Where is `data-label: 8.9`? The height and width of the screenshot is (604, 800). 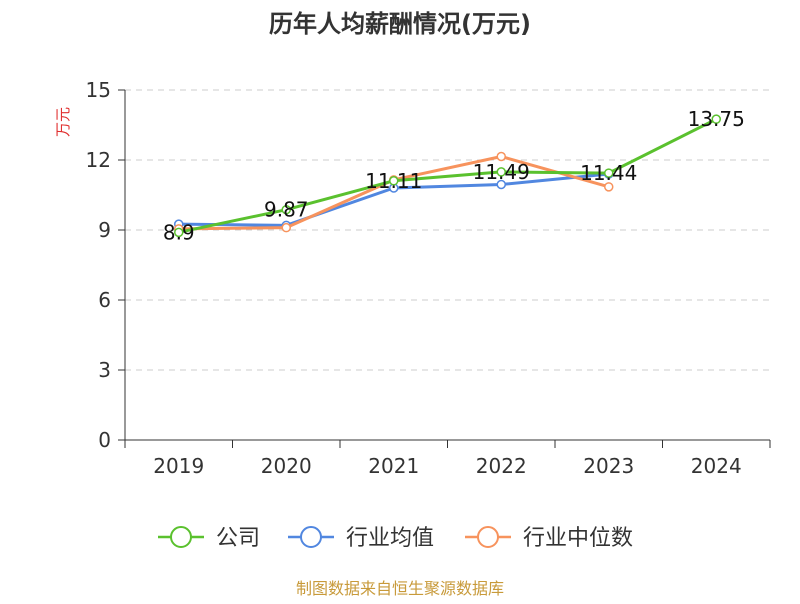 data-label: 8.9 is located at coordinates (179, 232).